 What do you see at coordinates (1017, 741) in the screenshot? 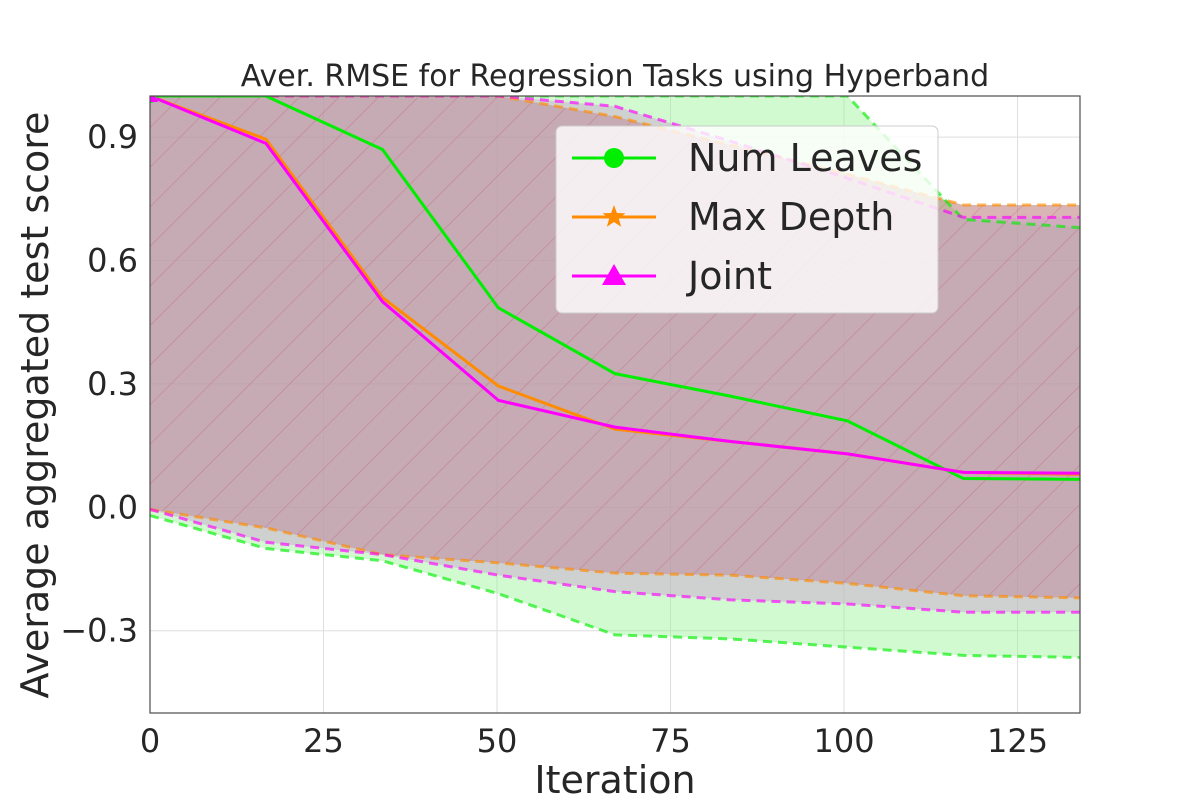
I see `x-tick-label: 125` at bounding box center [1017, 741].